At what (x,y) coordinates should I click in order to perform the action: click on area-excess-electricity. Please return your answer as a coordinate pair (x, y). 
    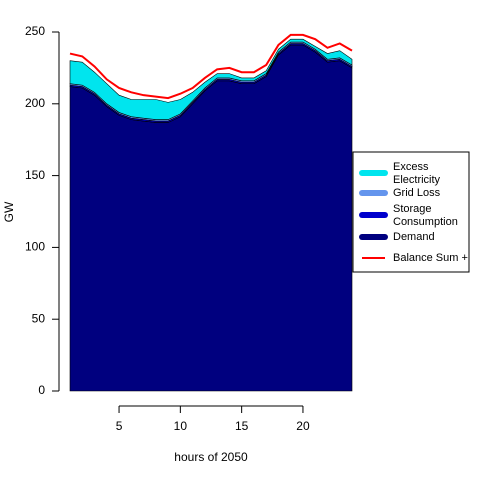
    Looking at the image, I should click on (211, 79).